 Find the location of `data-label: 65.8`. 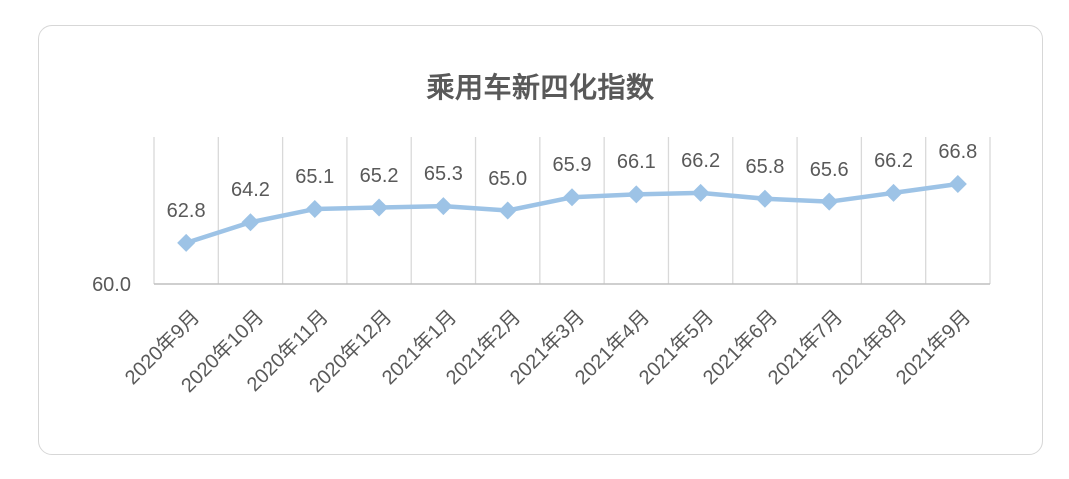

data-label: 65.8 is located at coordinates (765, 166).